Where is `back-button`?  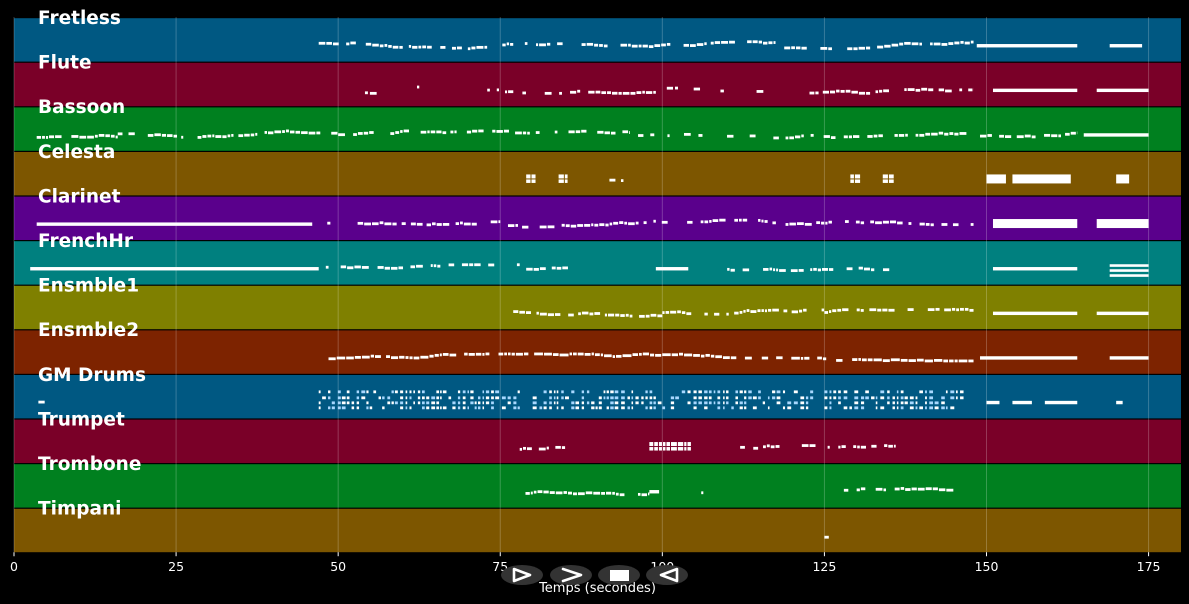 back-button is located at coordinates (667, 575).